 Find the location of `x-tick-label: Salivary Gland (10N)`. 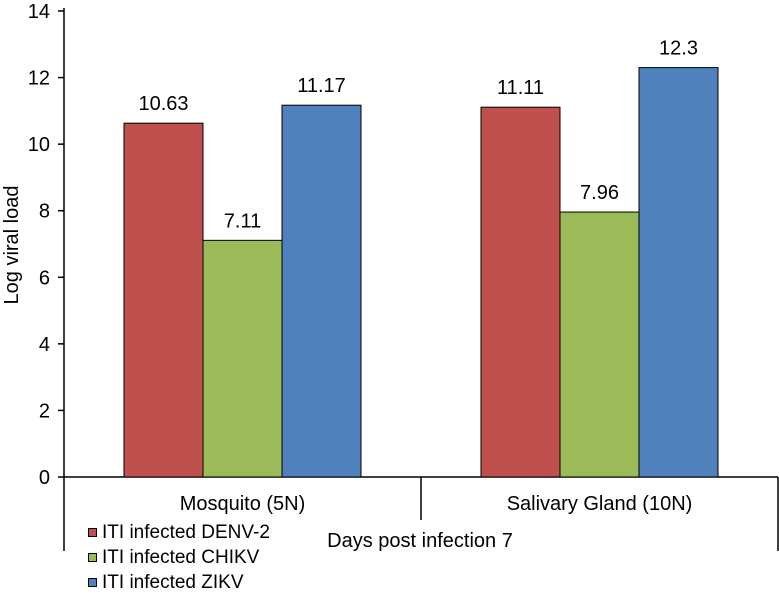

x-tick-label: Salivary Gland (10N) is located at coordinates (600, 504).